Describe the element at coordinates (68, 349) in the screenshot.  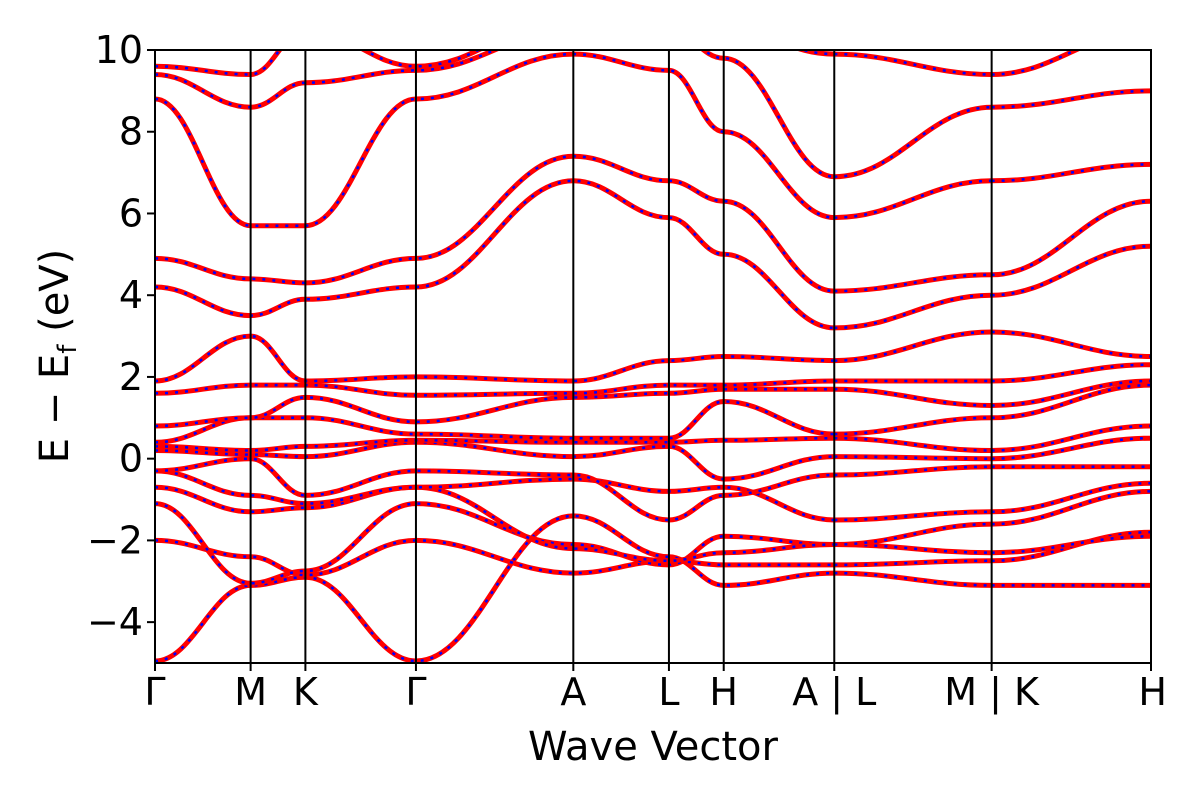
I see `y-axis-title-subscript: f` at that location.